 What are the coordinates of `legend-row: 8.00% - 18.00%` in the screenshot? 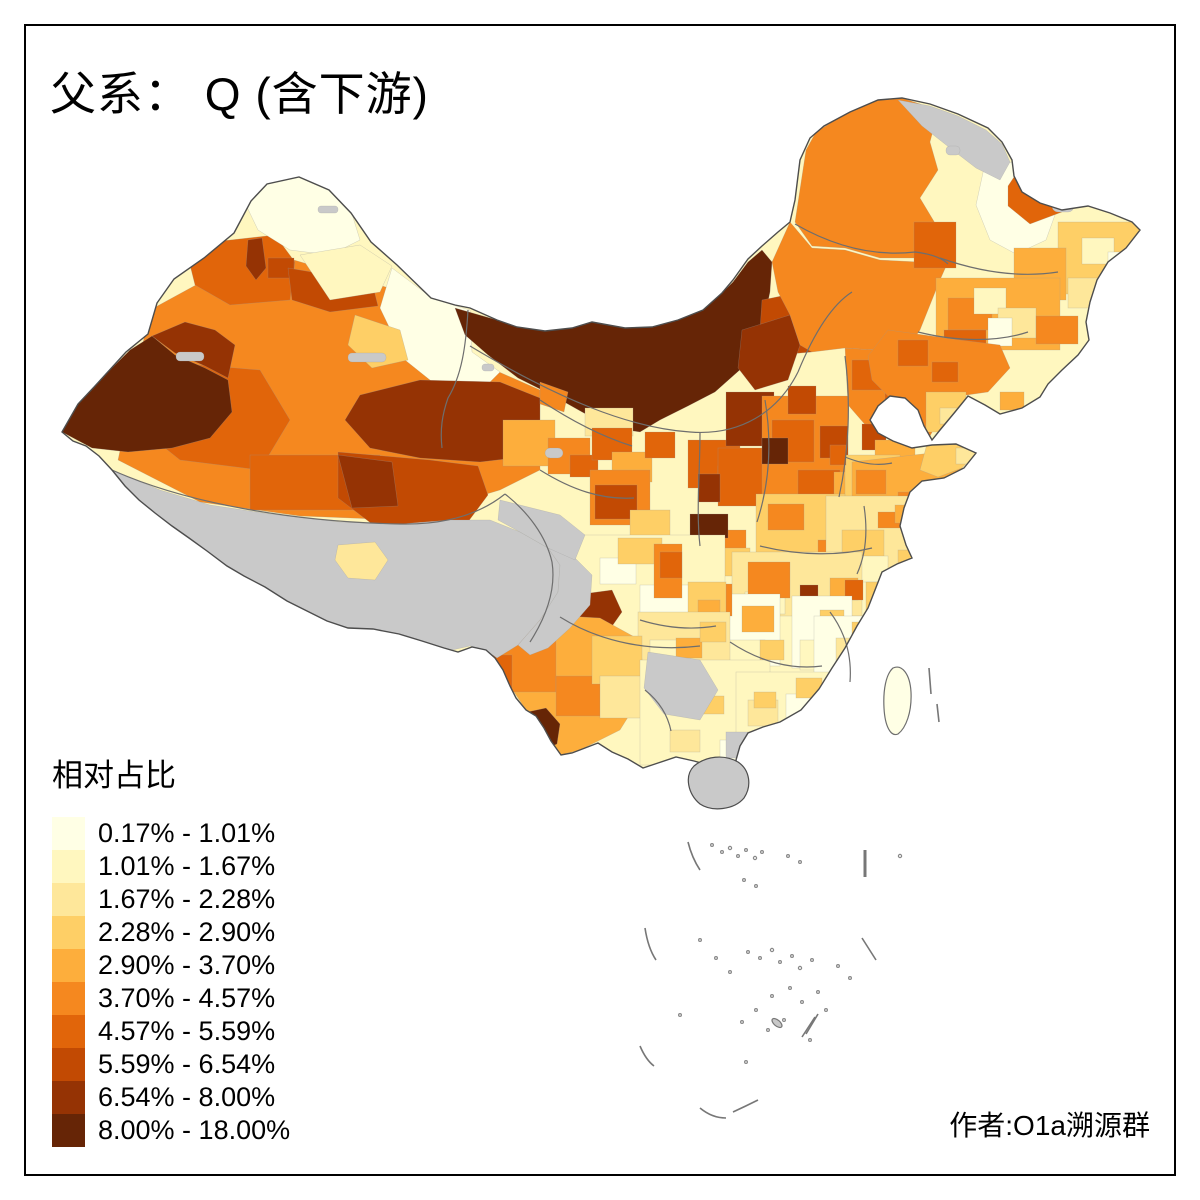 It's located at (171, 1130).